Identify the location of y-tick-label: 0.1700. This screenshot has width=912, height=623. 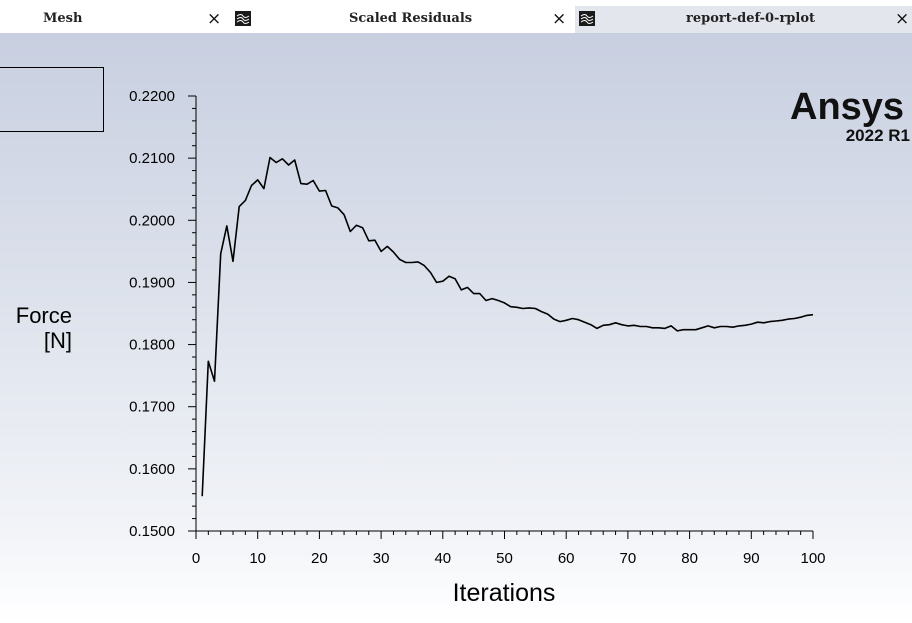
(152, 407).